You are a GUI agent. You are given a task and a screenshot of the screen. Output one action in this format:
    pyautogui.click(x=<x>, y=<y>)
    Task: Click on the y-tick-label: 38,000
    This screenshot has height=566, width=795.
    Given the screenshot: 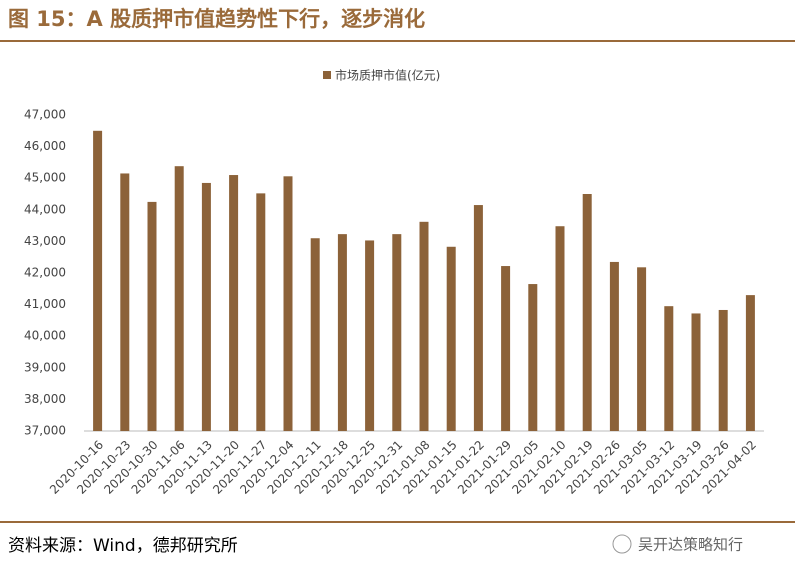 What is the action you would take?
    pyautogui.click(x=45, y=399)
    